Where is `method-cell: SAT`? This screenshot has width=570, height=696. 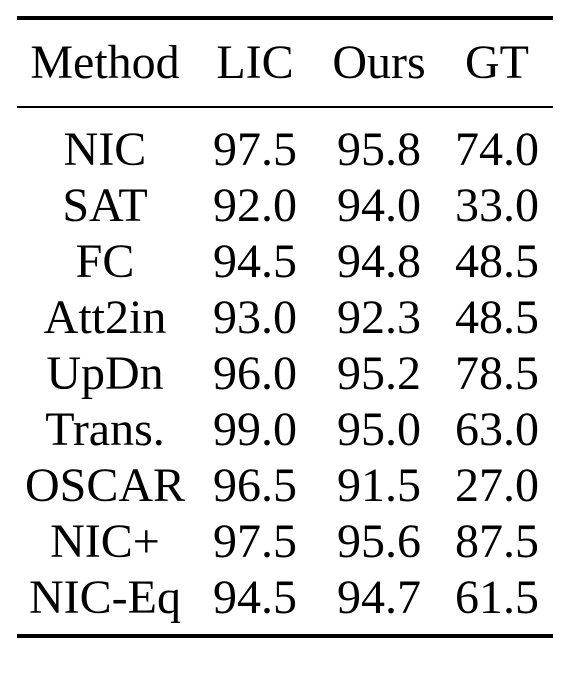
method-cell: SAT is located at coordinates (105, 205).